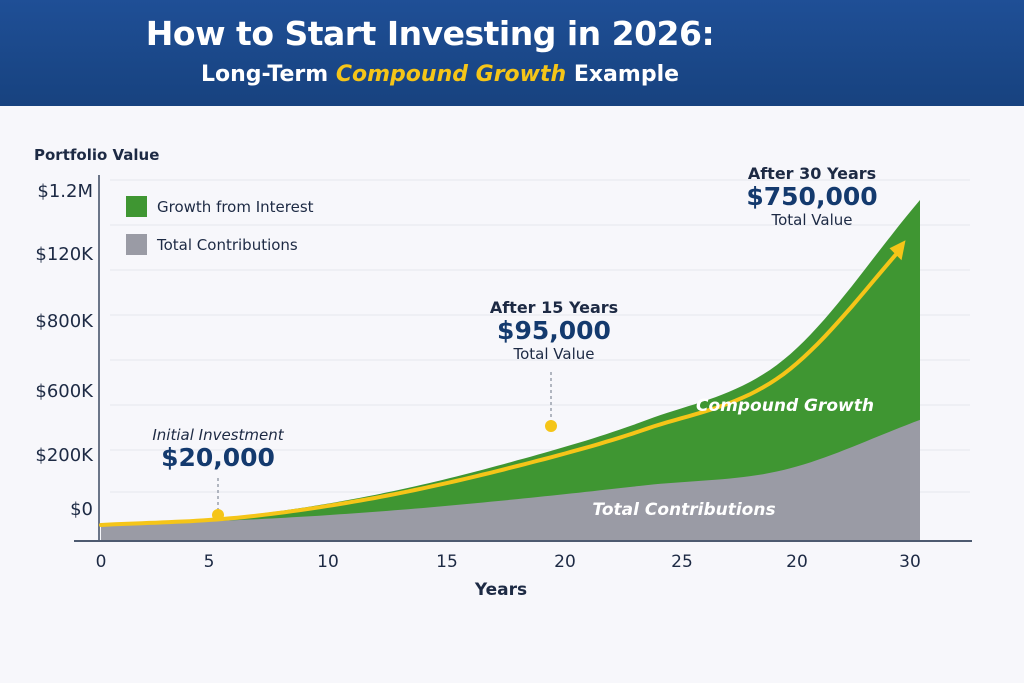 This screenshot has width=1024, height=683. I want to click on legend-label: Total Contributions, so click(227, 244).